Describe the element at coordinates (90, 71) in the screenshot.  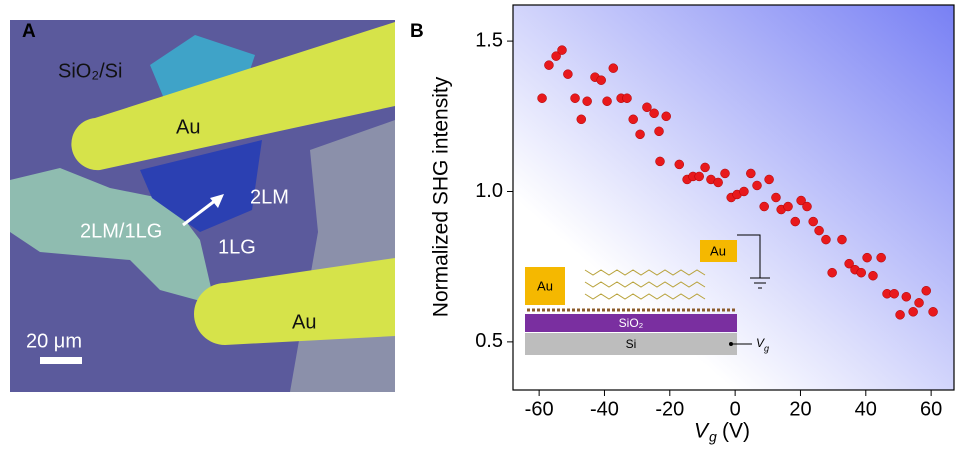
I see `label: SiO₂/Si` at that location.